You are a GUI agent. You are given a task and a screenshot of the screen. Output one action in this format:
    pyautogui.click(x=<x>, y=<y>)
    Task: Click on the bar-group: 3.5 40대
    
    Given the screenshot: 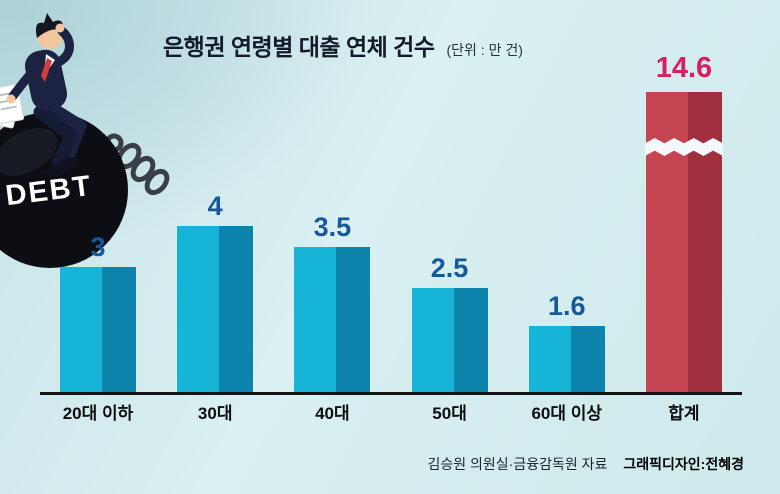 What is the action you would take?
    pyautogui.click(x=332, y=317)
    